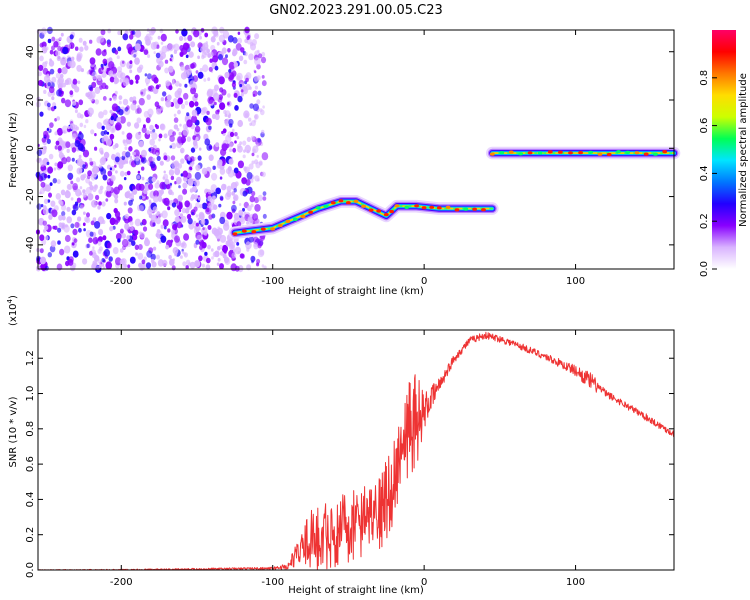  I want to click on heatmap-ylabel: Frequency (Hz), so click(13, 150).